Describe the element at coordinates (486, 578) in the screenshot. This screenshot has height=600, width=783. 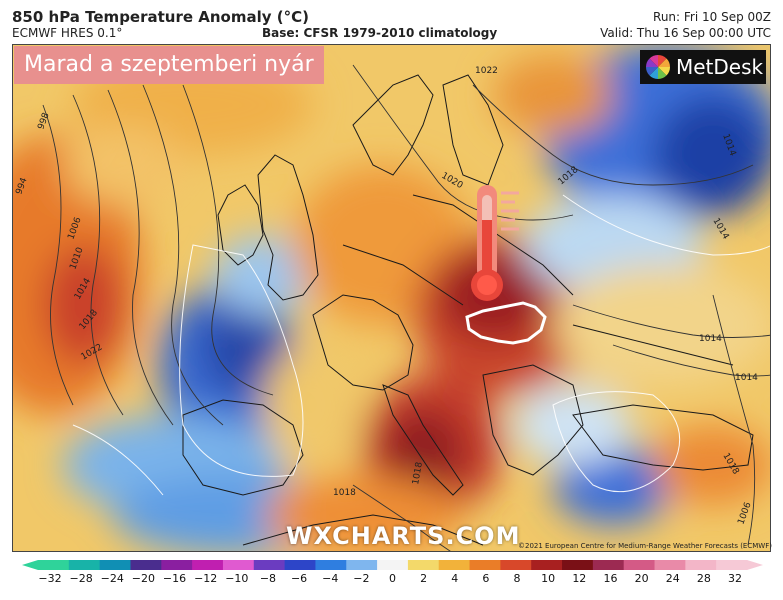
I see `colorbar-tick-label: 6` at that location.